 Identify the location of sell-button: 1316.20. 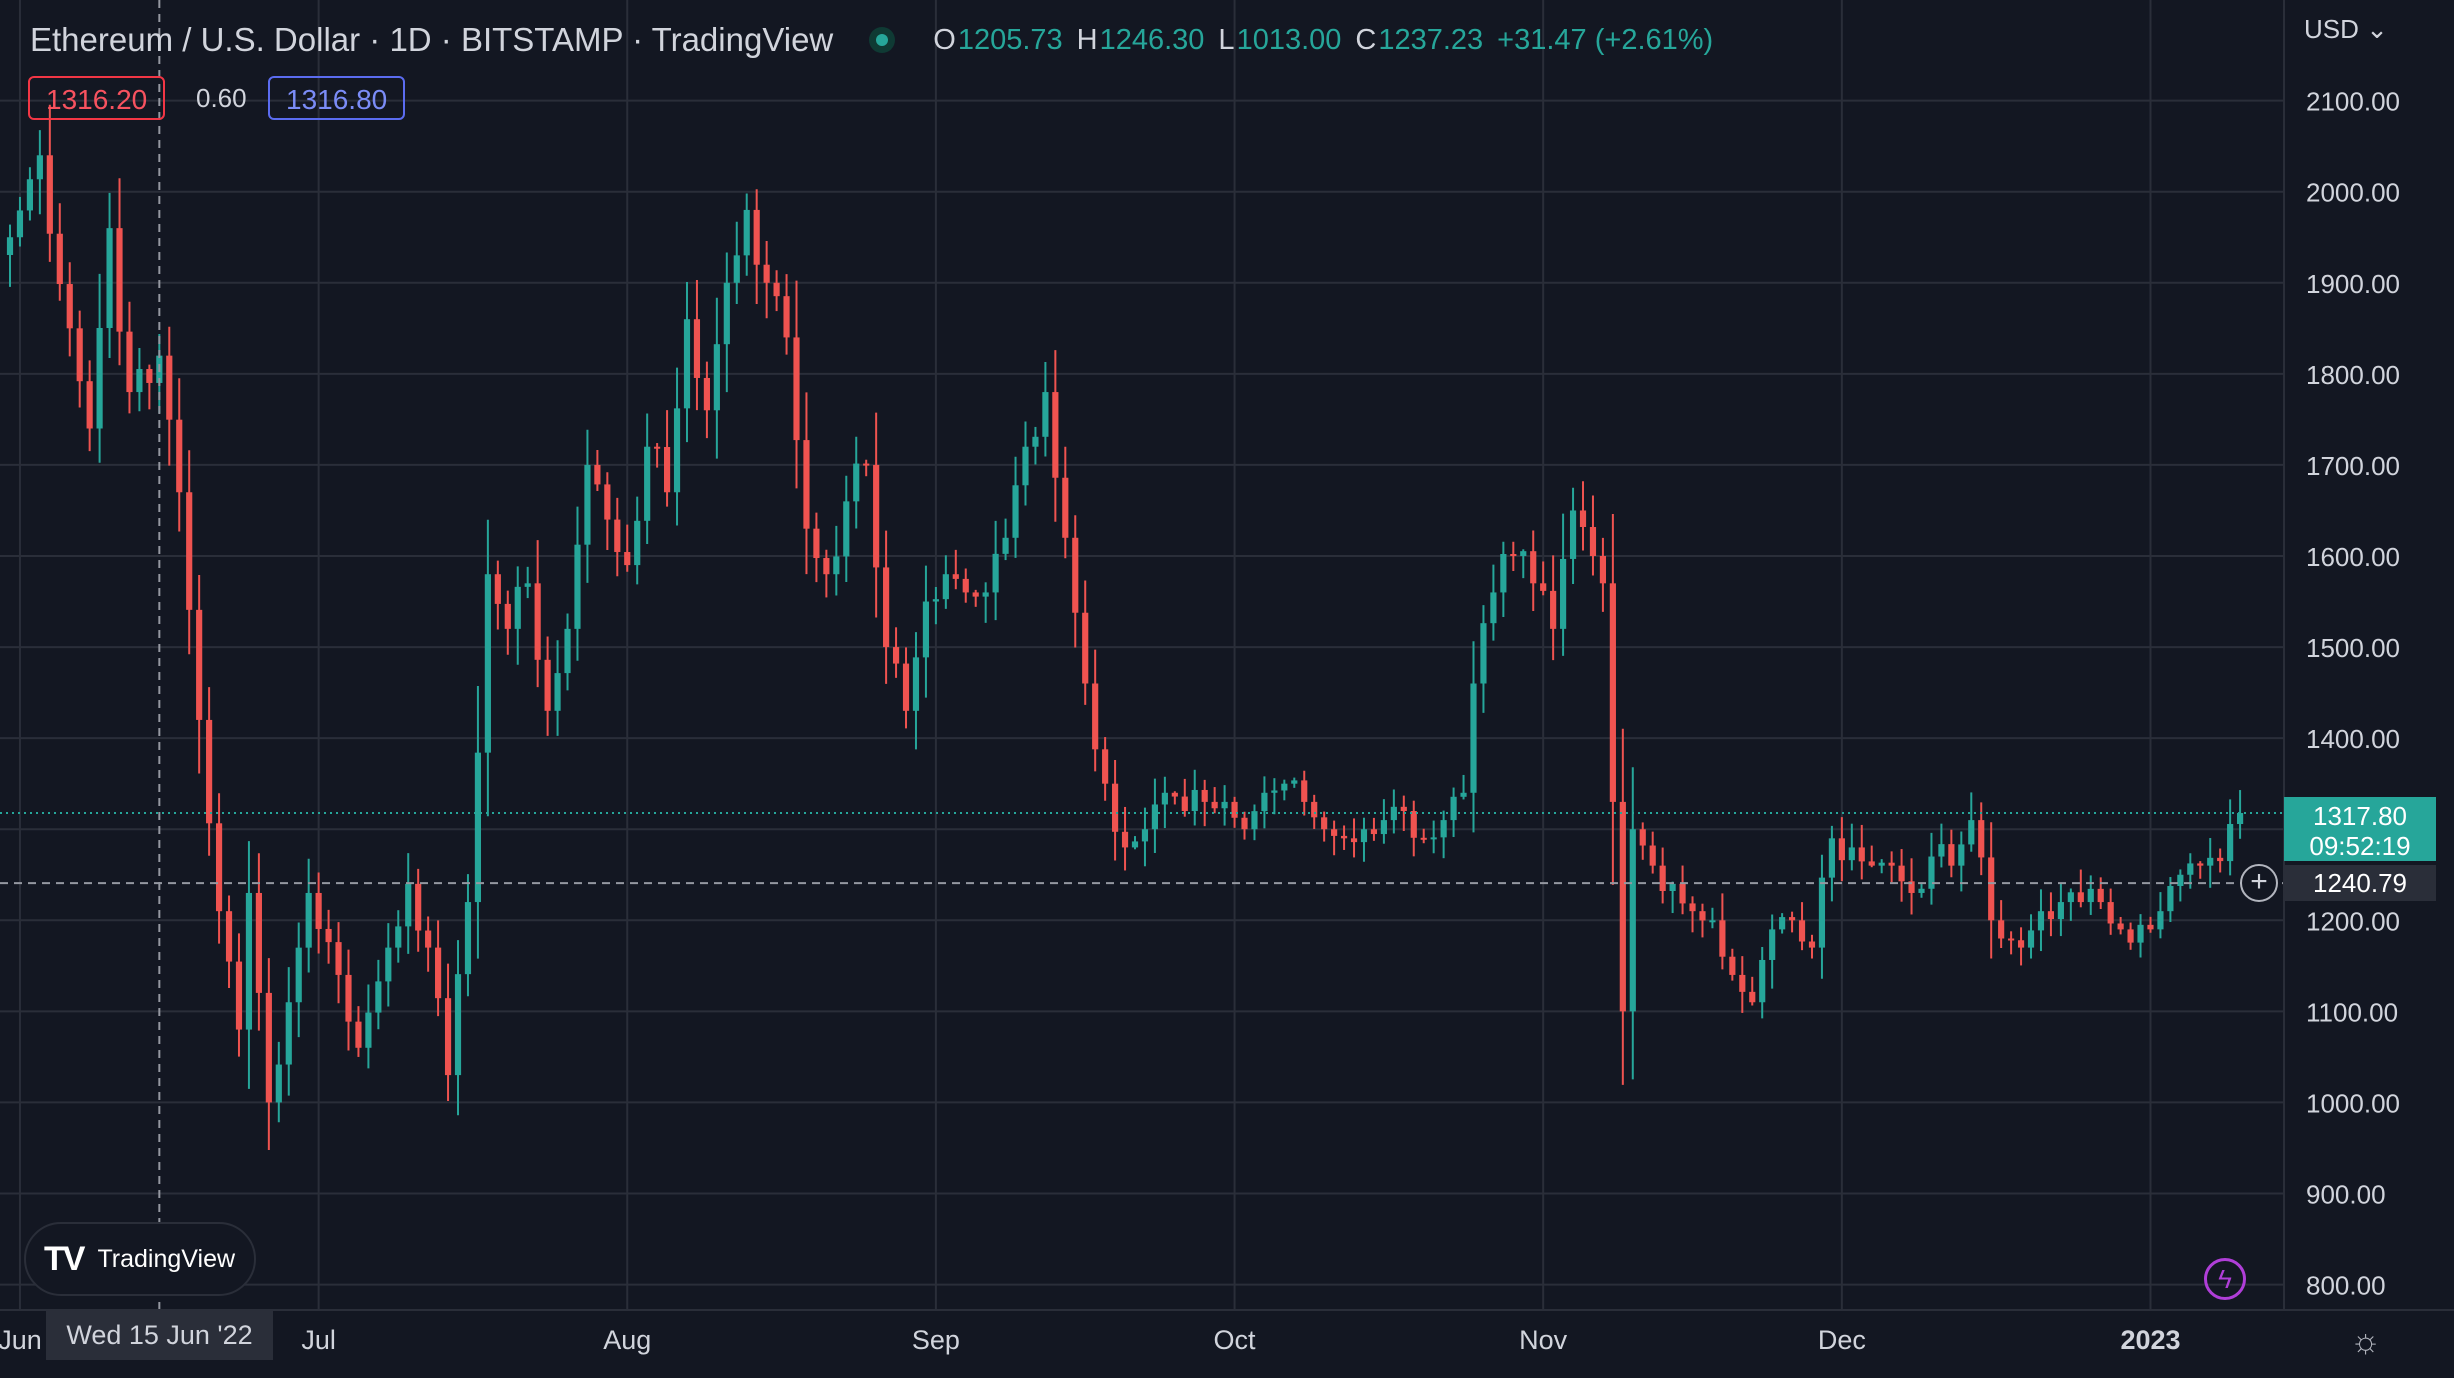
(97, 98).